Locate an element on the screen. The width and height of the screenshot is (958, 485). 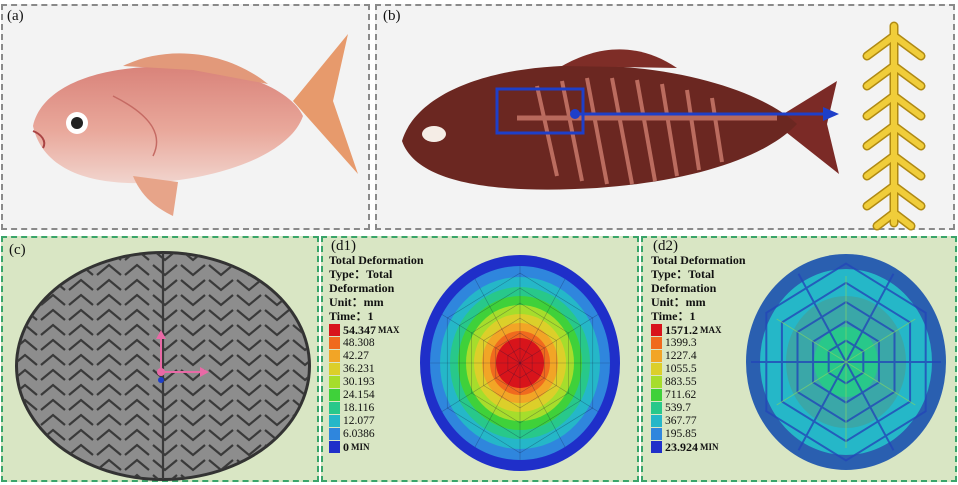
legend-value: 36.231 is located at coordinates (359, 368).